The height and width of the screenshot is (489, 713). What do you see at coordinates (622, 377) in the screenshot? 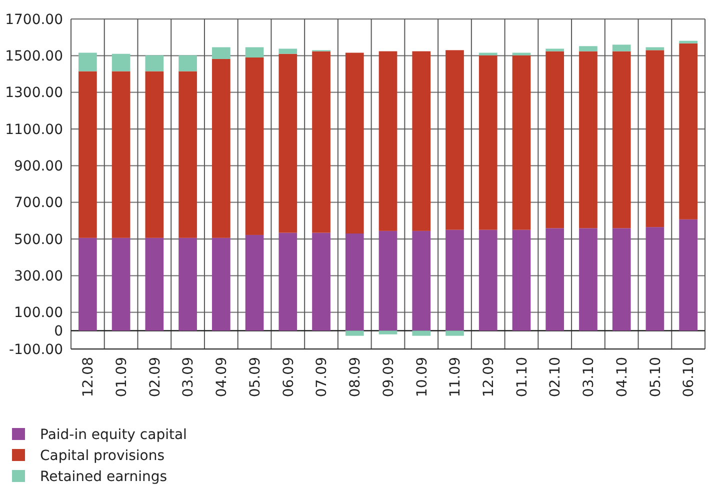
I see `x-tick-label: 04.10` at bounding box center [622, 377].